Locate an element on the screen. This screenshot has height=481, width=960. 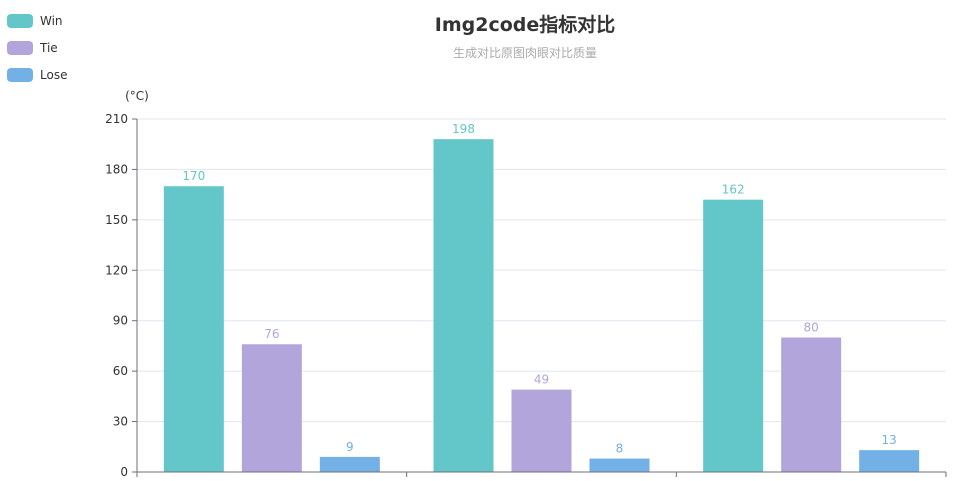
y-tick-label-0: 0 is located at coordinates (124, 472).